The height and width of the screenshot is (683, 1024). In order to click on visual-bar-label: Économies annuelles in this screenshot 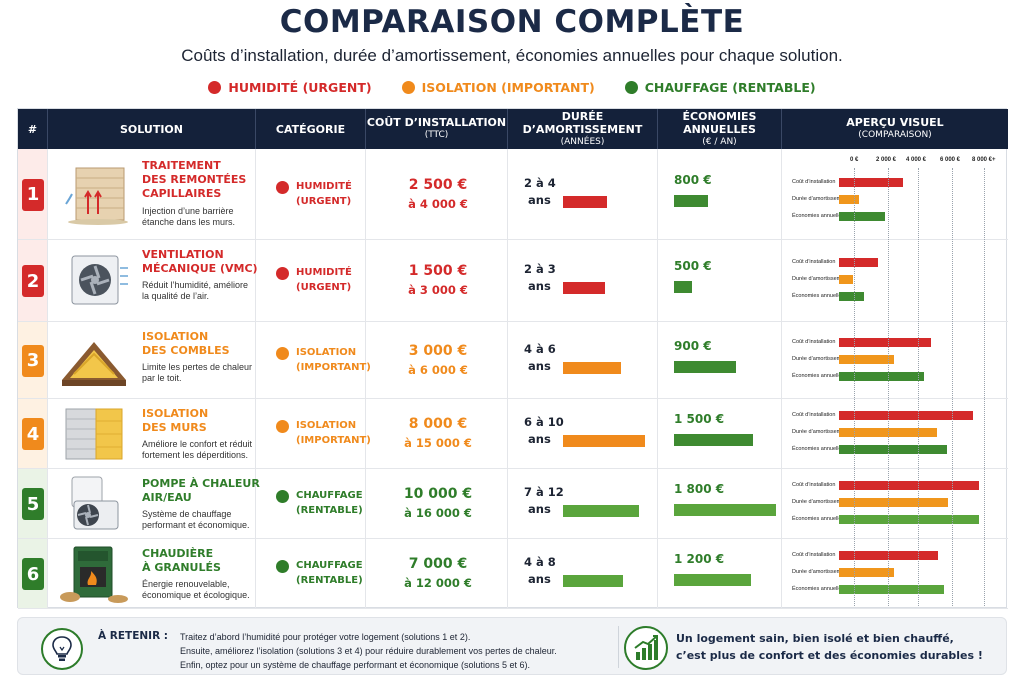, I will do `click(818, 296)`.